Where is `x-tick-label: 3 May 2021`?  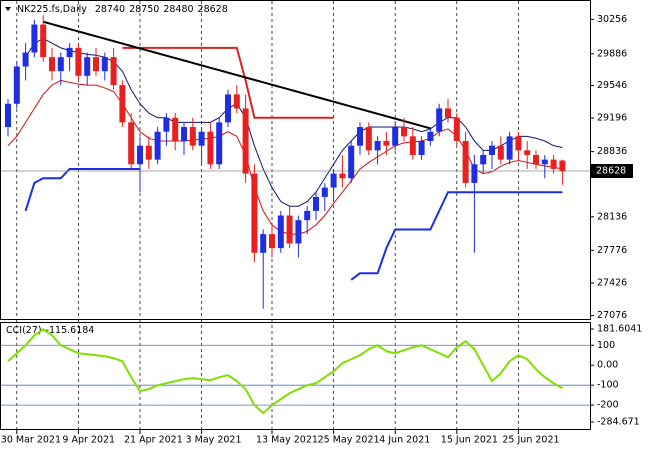
x-tick-label: 3 May 2021 is located at coordinates (214, 440).